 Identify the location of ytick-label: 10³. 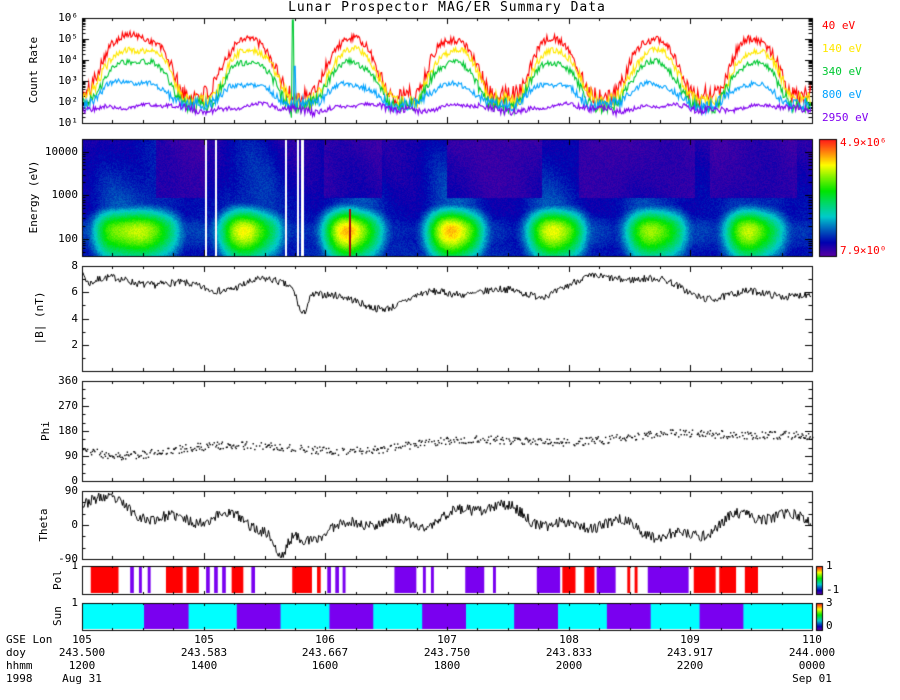
(68, 80).